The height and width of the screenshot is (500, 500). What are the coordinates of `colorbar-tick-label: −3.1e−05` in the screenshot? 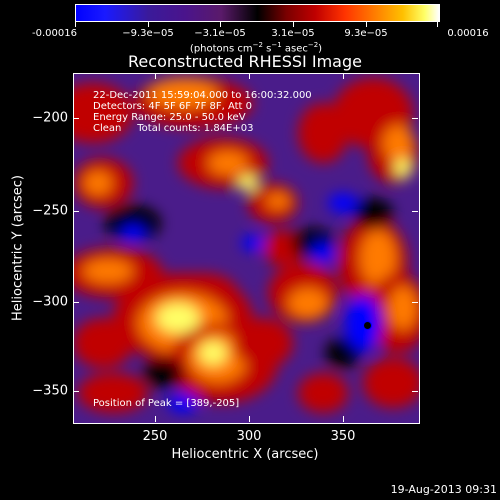 It's located at (220, 33).